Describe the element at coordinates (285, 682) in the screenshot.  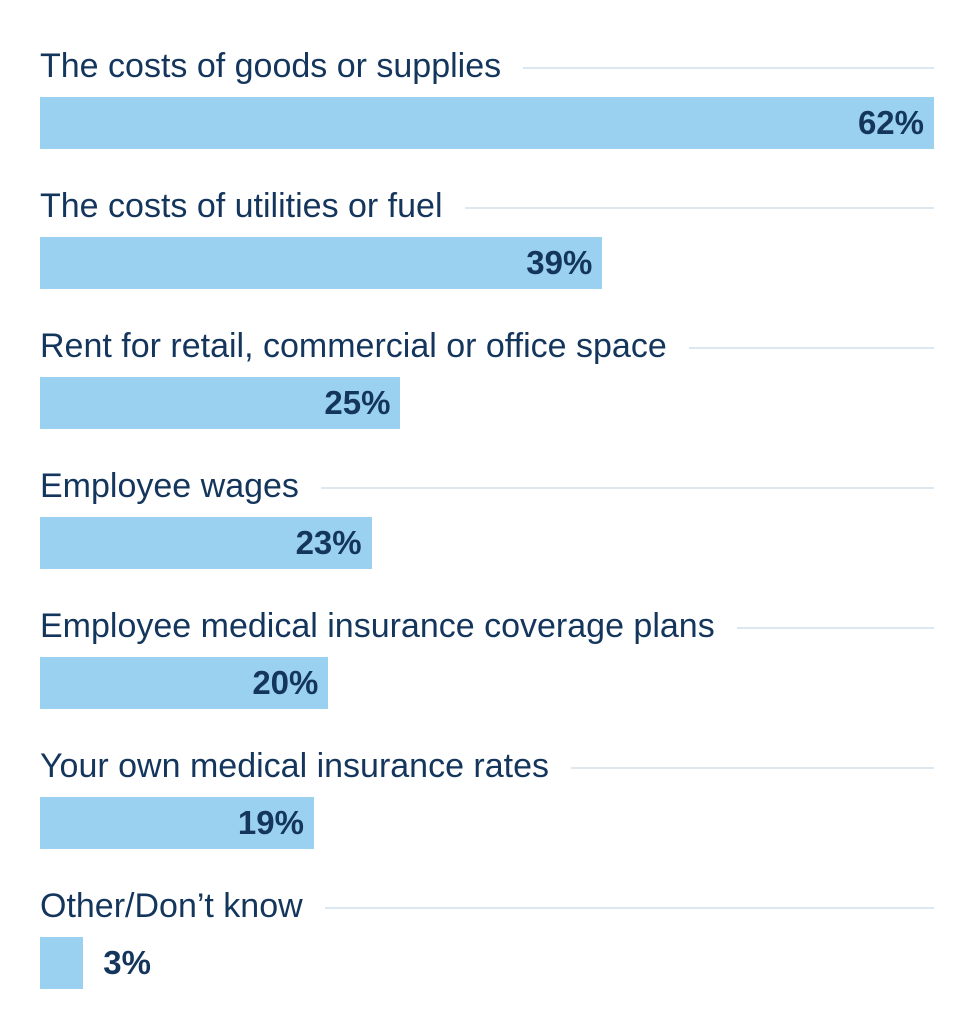
I see `bar-value-label: 20%` at that location.